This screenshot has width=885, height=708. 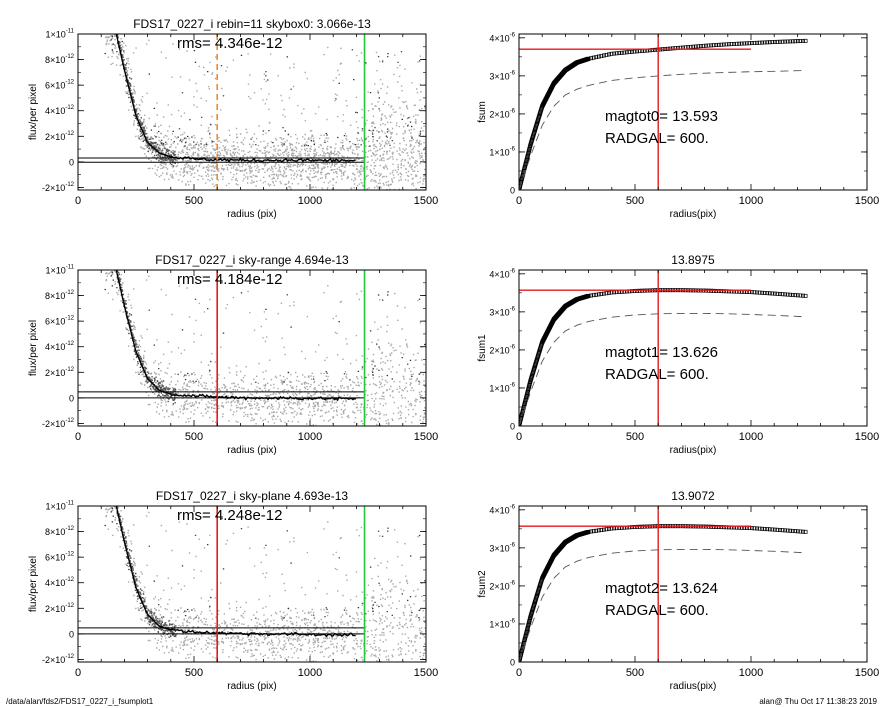 What do you see at coordinates (657, 138) in the screenshot?
I see `annotation-line-2: RADGAL= 600.` at bounding box center [657, 138].